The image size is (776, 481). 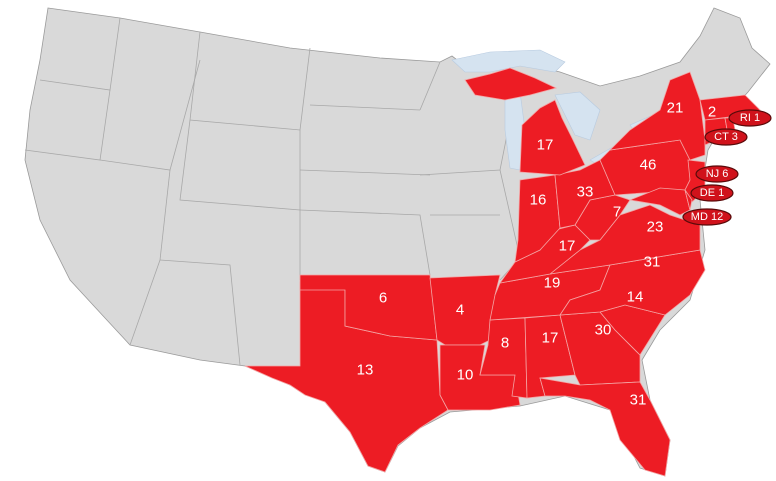 I want to click on callout-de: DE 1, so click(x=712, y=193).